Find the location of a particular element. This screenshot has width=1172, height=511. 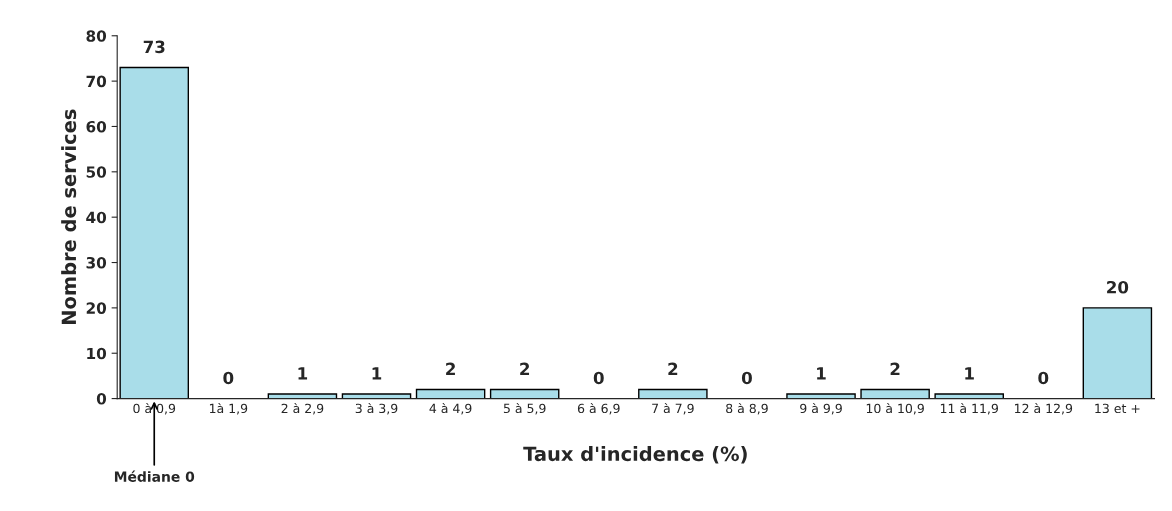

x-tick-label: 9 à 9,9 is located at coordinates (821, 408).